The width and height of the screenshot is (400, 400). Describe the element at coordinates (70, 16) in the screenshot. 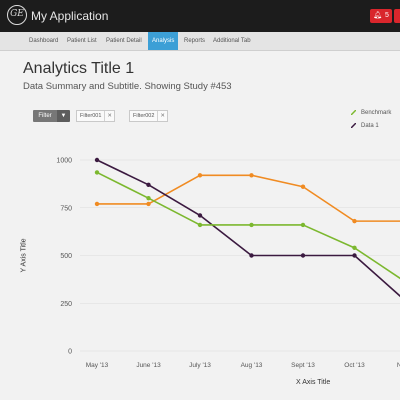

I see `app-title: My Application` at that location.